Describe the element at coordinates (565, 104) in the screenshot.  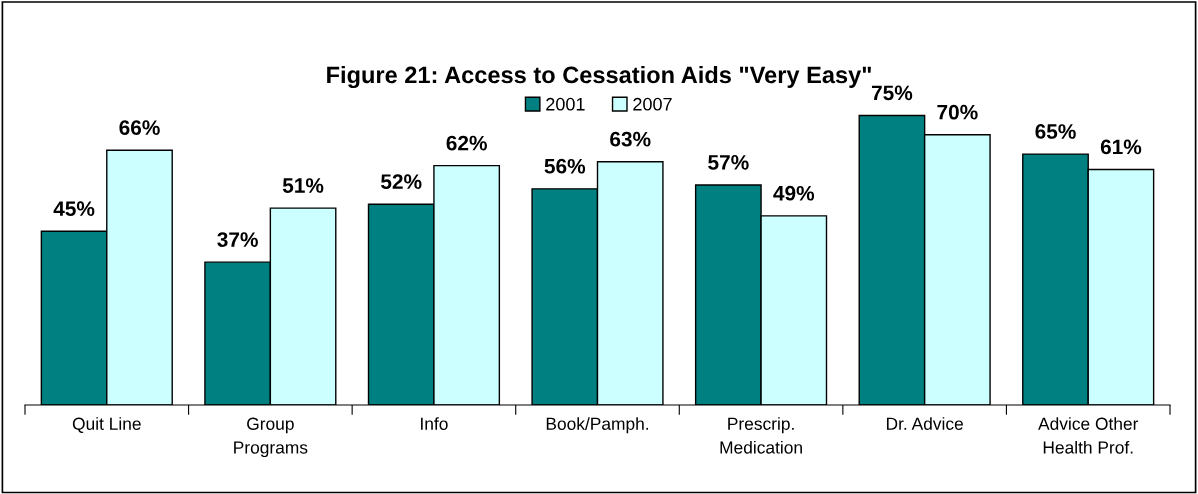
I see `legend-label: 2001` at that location.